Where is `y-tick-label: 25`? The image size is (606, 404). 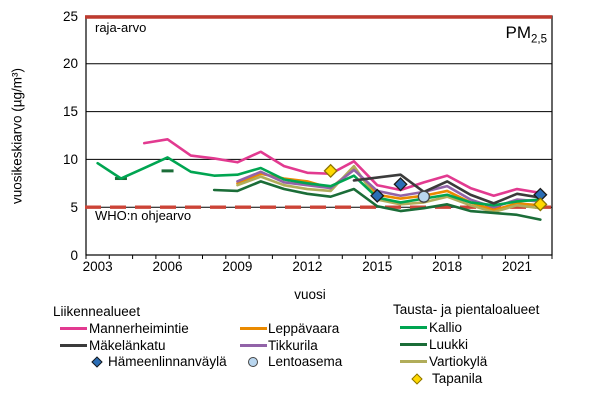
y-tick-label: 25 is located at coordinates (70, 16).